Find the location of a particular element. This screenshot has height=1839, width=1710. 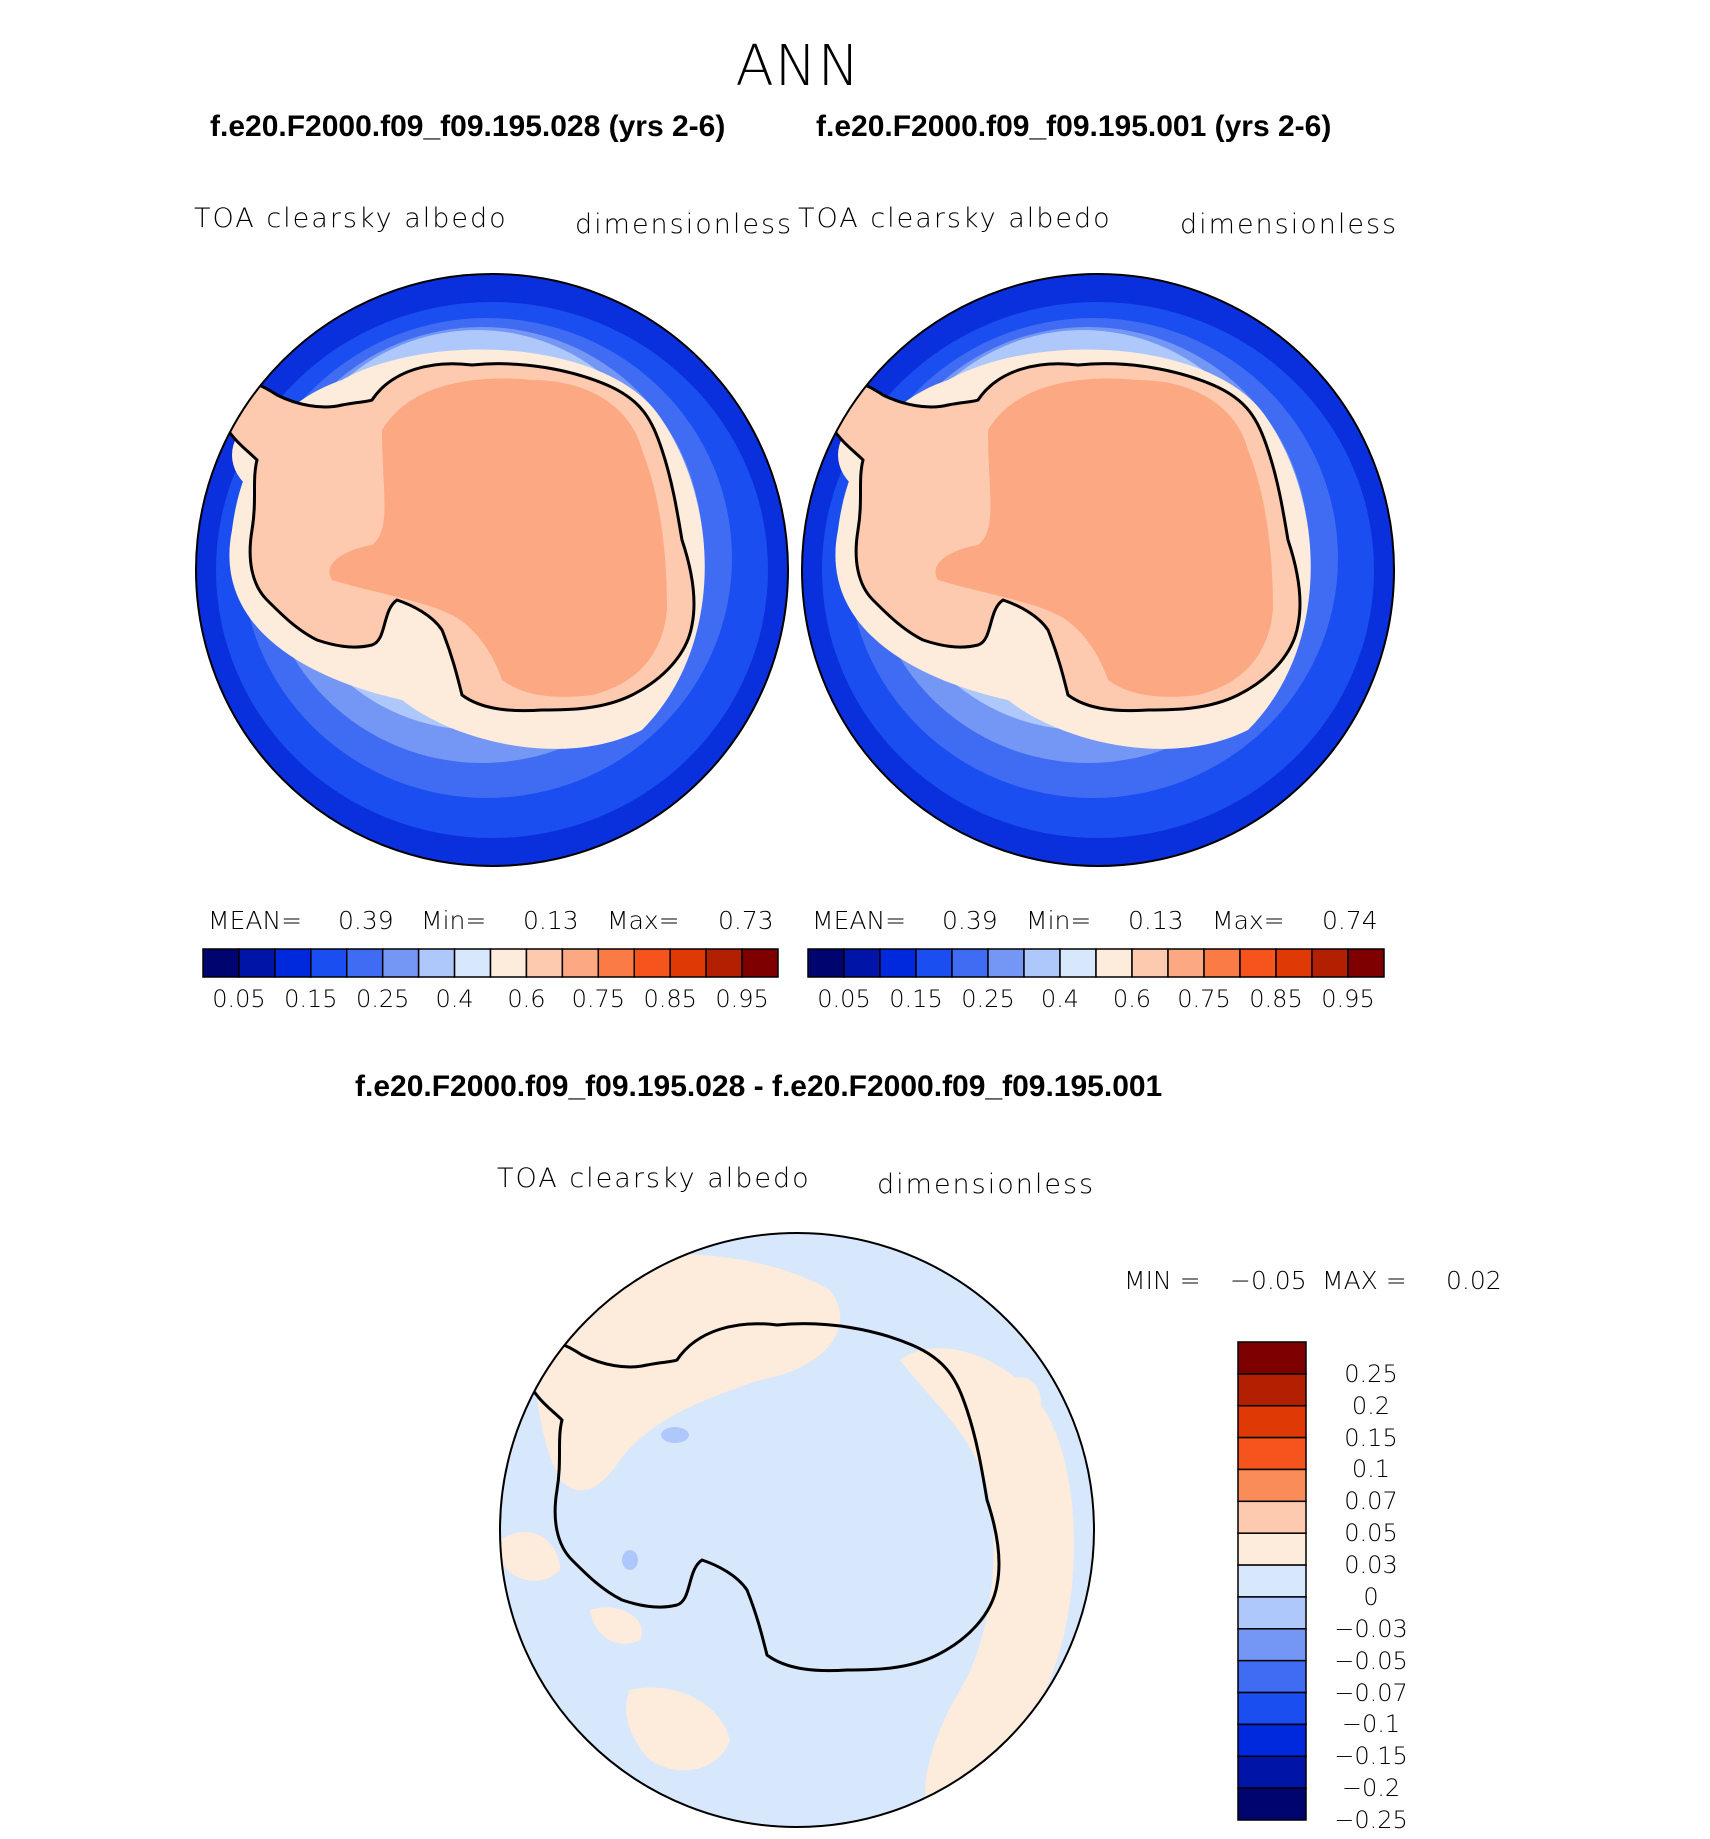

difference-colorbar-tick-label: −0.15 is located at coordinates (1371, 1756).